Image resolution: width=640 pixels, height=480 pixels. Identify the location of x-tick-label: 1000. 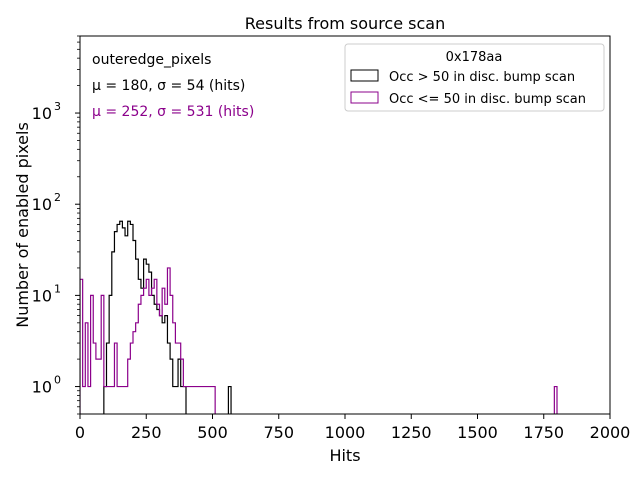
(345, 432).